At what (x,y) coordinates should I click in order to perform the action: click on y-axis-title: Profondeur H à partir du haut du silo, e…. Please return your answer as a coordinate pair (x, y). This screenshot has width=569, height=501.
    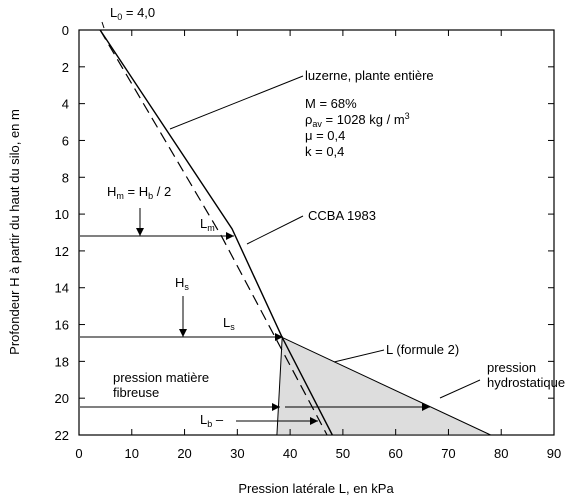
    Looking at the image, I should click on (14, 232).